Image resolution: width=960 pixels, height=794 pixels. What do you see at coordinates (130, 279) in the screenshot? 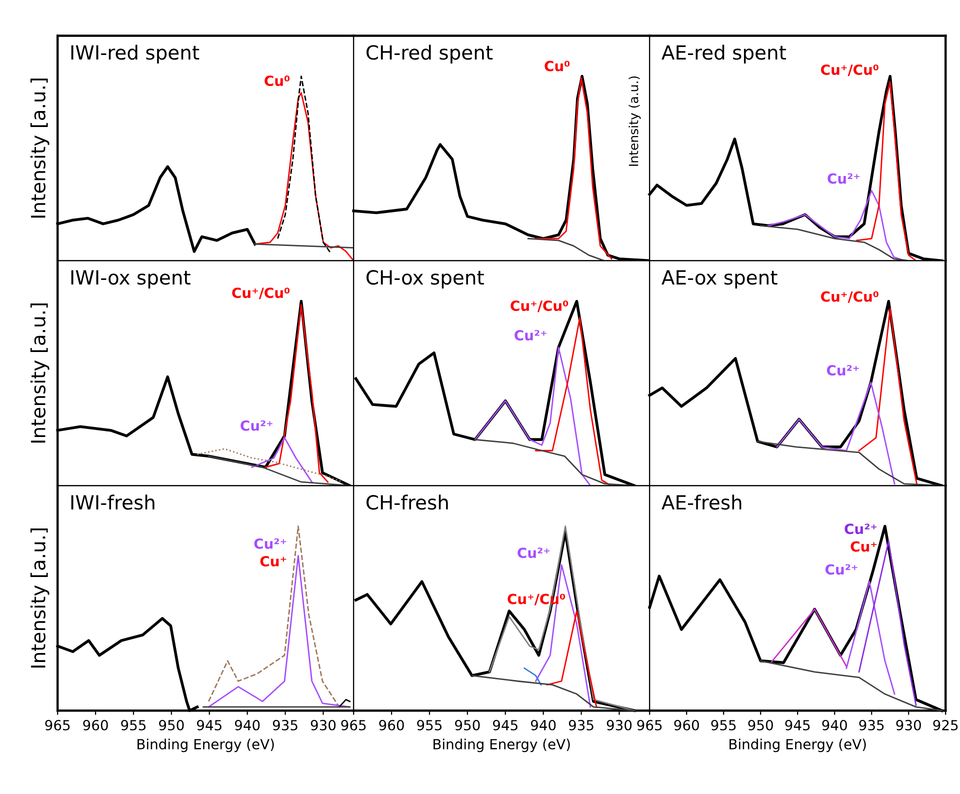
I see `chart-title: IWI-ox spent` at bounding box center [130, 279].